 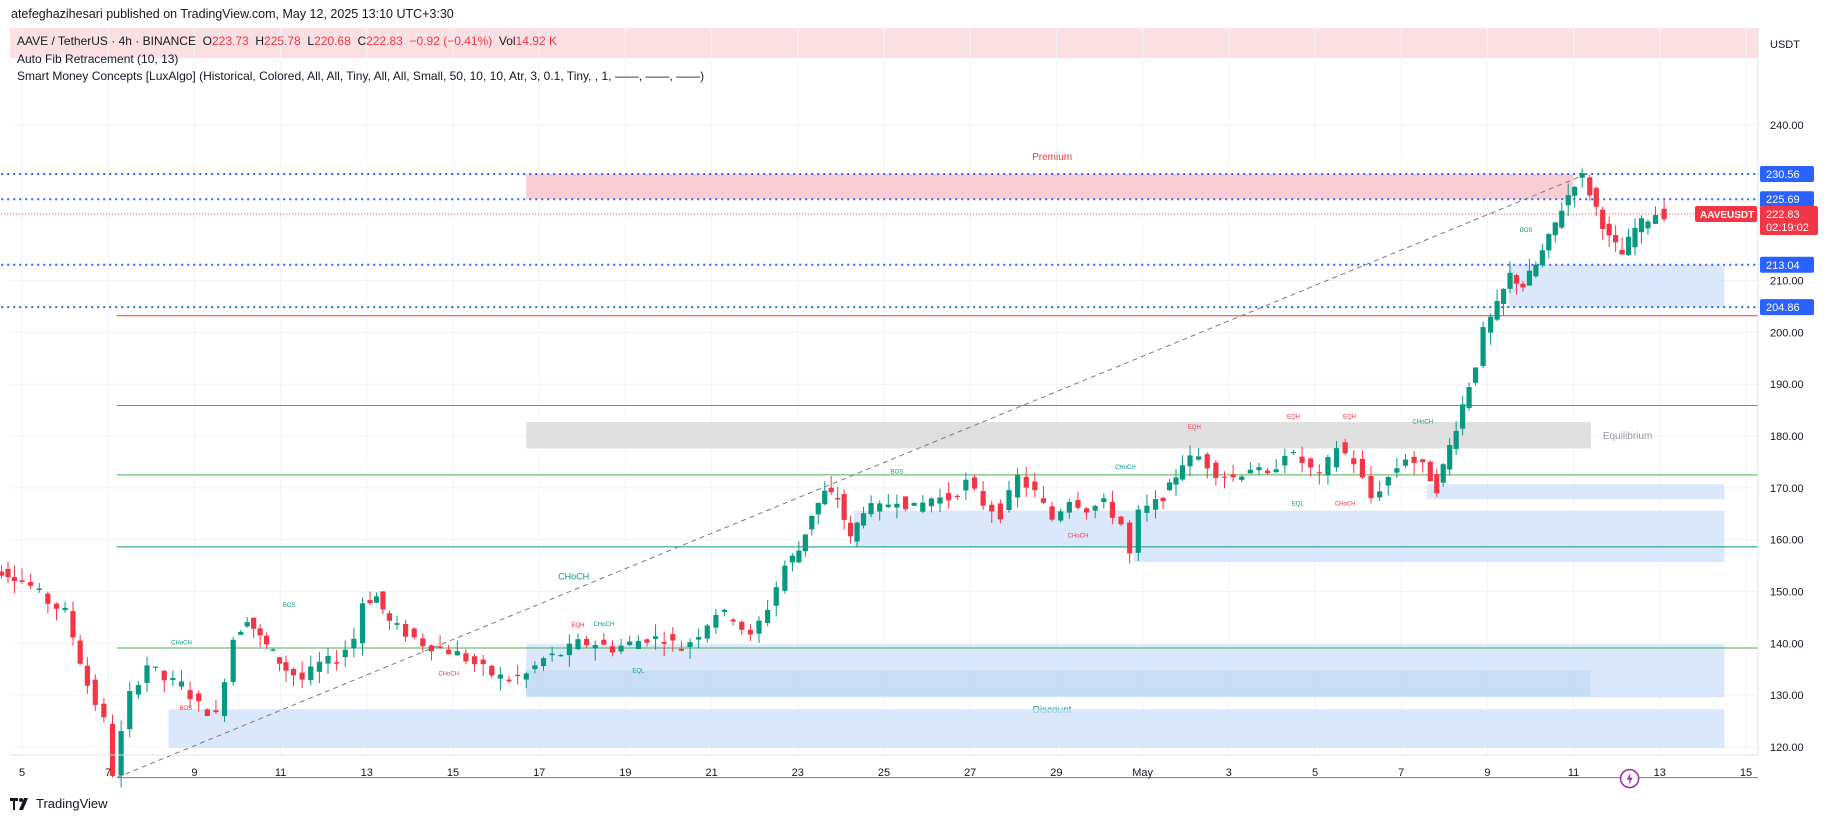 What do you see at coordinates (539, 773) in the screenshot?
I see `time-tick: 17` at bounding box center [539, 773].